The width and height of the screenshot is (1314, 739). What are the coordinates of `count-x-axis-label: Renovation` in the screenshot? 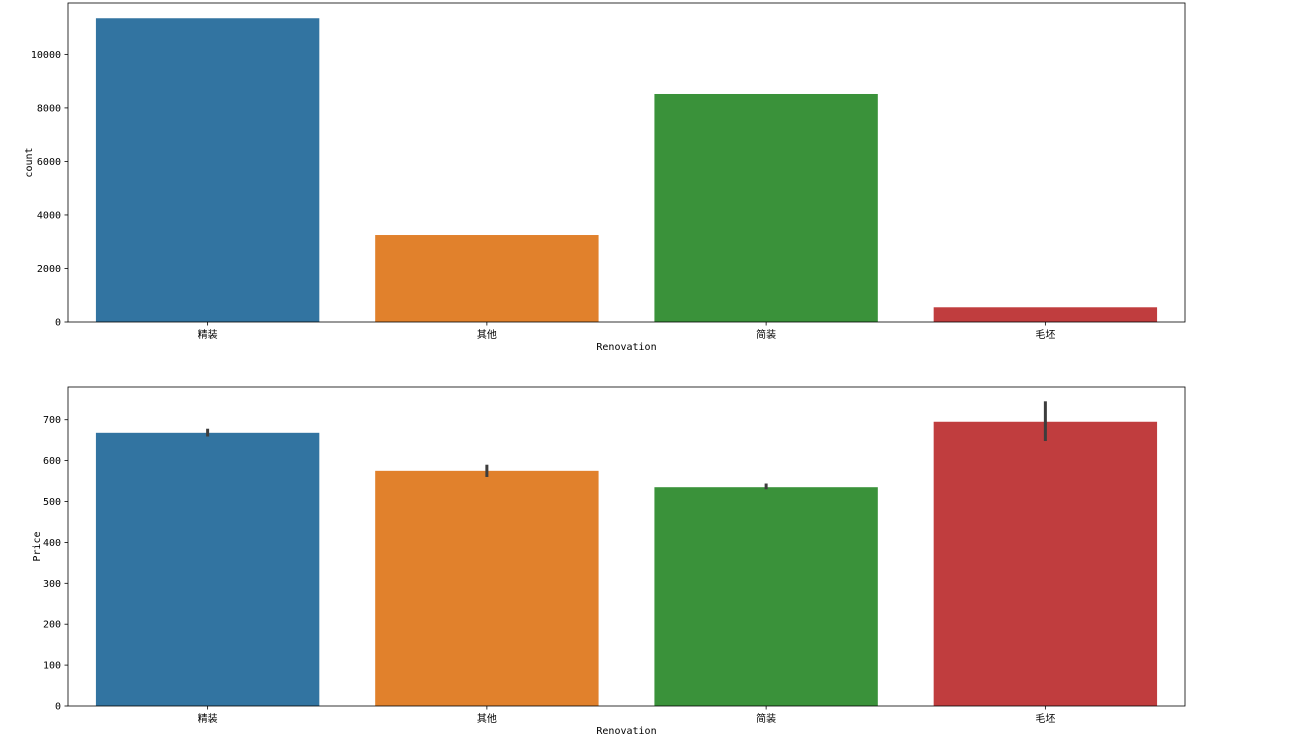 It's located at (626, 347).